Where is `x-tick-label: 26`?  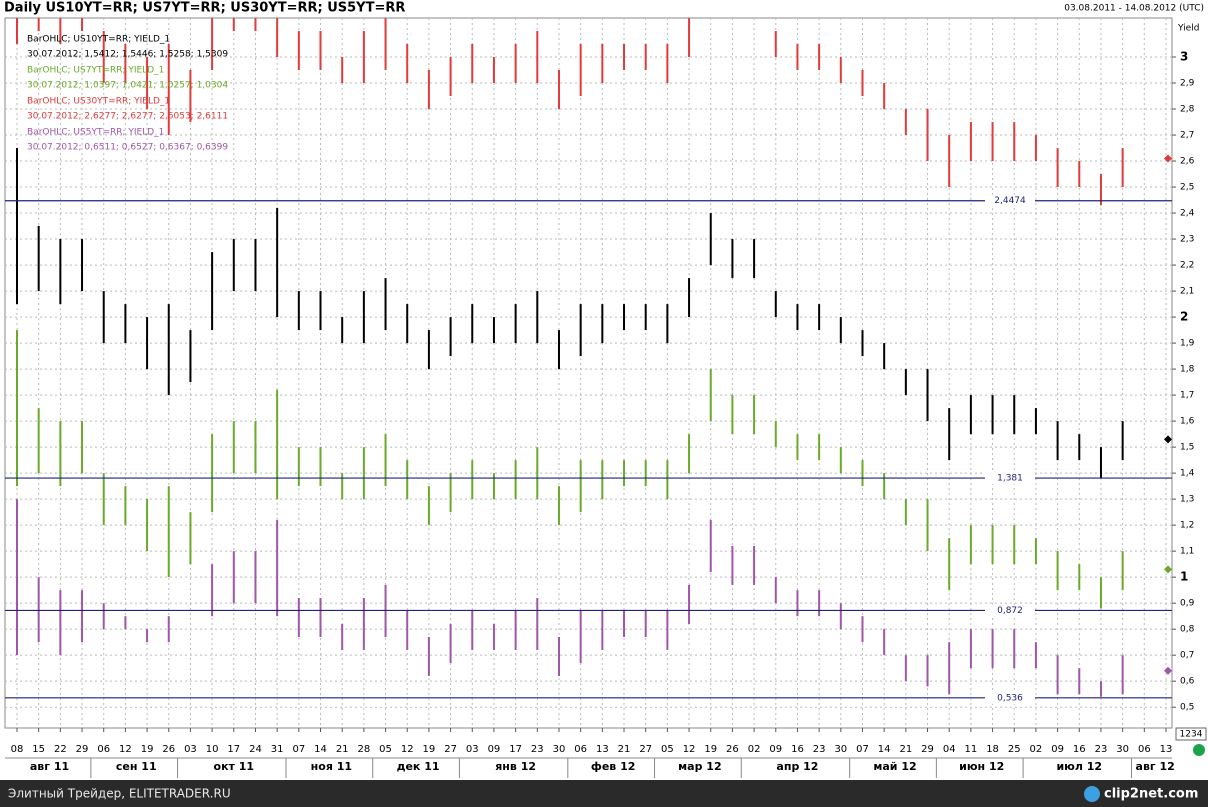
x-tick-label: 26 is located at coordinates (732, 749).